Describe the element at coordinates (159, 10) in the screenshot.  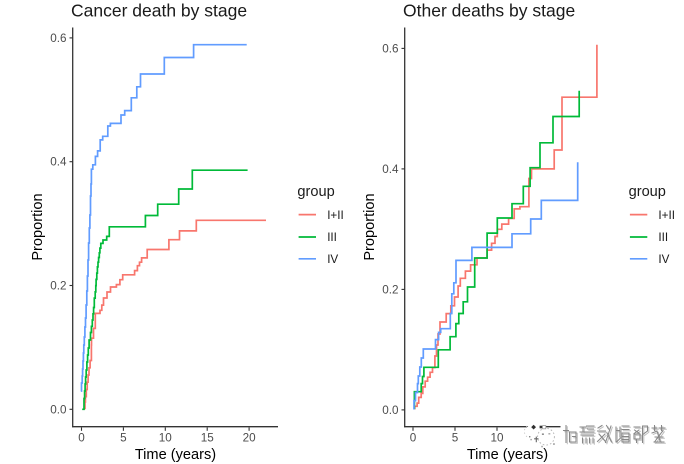
I see `svg-text: Cancer death by stage` at that location.